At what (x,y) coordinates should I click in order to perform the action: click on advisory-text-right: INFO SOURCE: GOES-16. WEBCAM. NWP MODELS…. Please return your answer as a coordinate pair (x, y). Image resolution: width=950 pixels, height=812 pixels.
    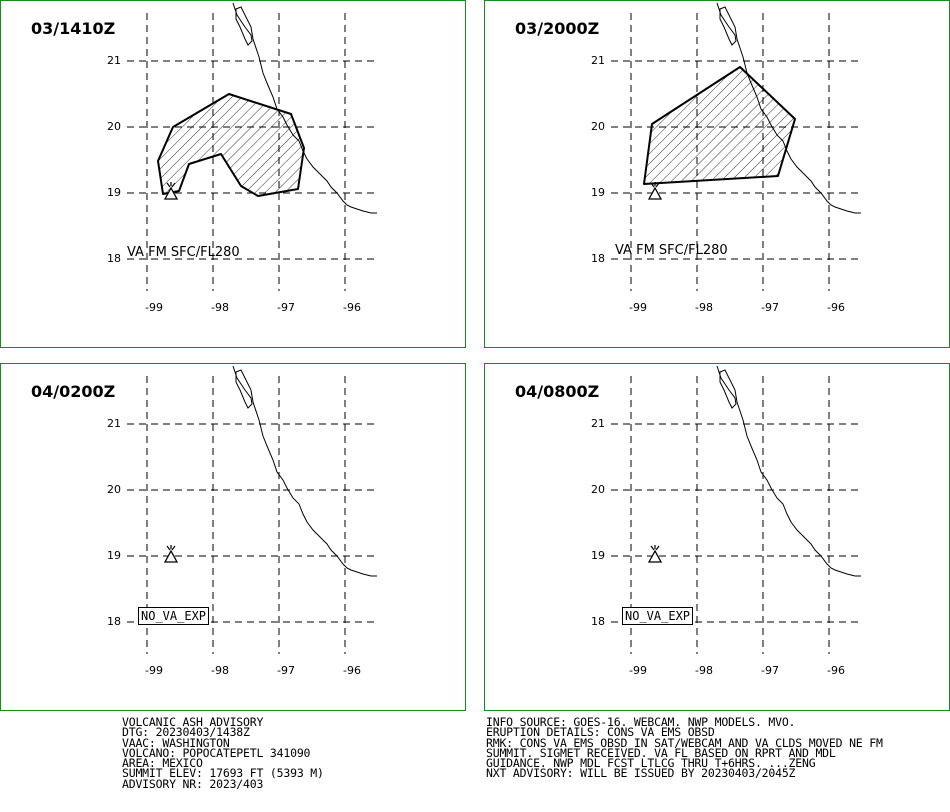
    Looking at the image, I should click on (684, 748).